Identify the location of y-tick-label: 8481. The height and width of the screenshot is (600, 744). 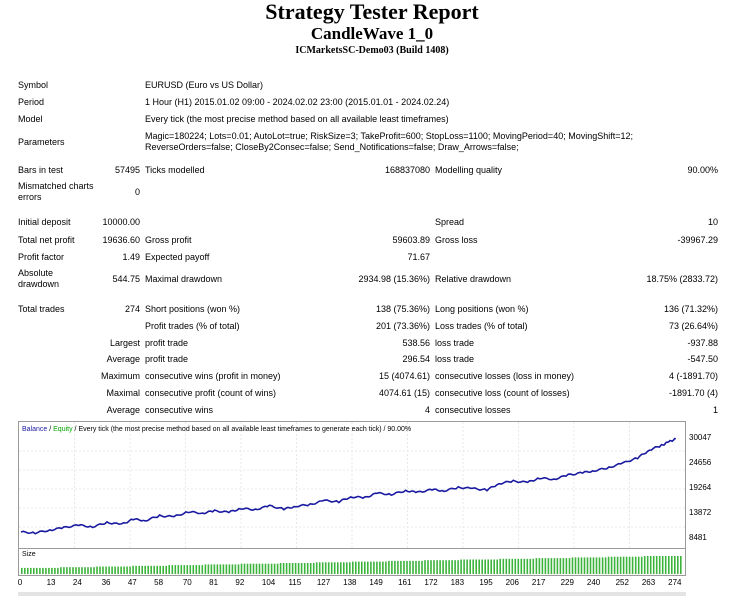
(698, 538).